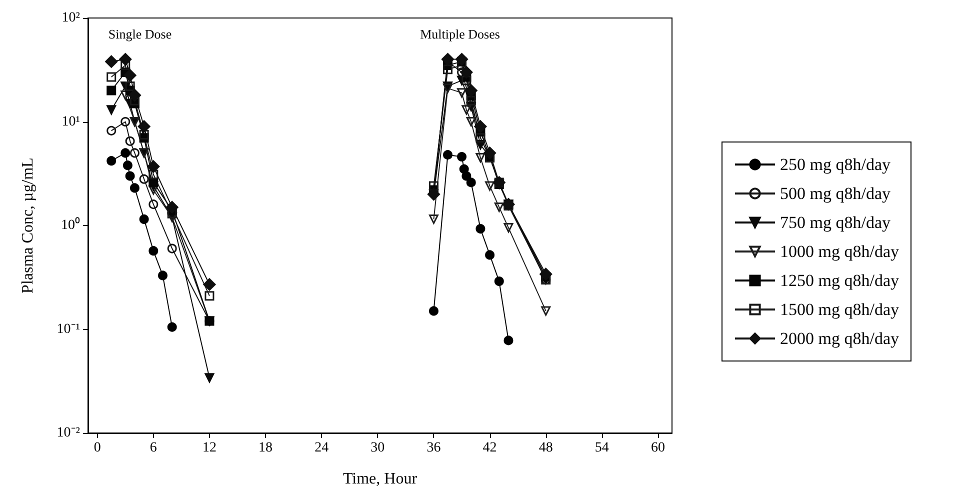 The image size is (974, 503). I want to click on y-axis-title: Plasma Conc, µg/mL, so click(28, 226).